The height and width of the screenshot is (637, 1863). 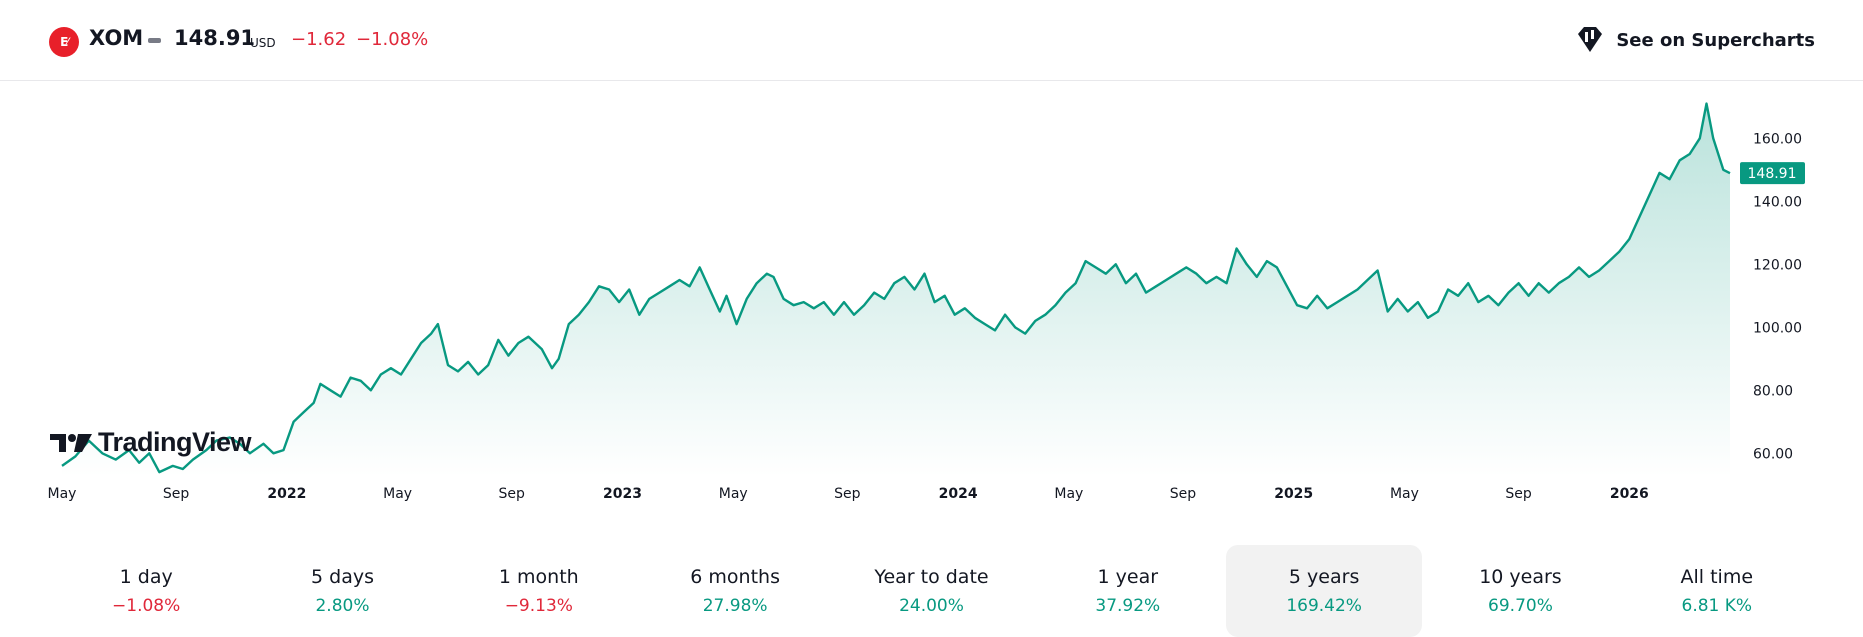 I want to click on period-year-to-date: Year to date 24.00%, so click(x=931, y=591).